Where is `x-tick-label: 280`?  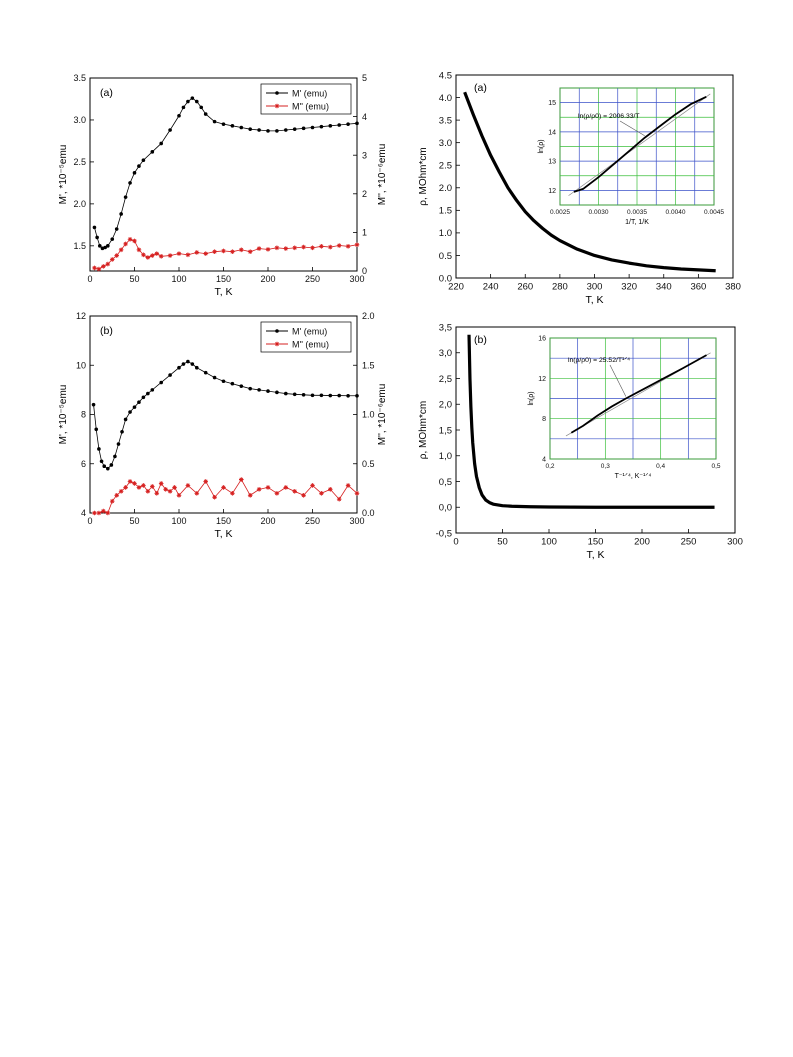
x-tick-label: 280 is located at coordinates (560, 287).